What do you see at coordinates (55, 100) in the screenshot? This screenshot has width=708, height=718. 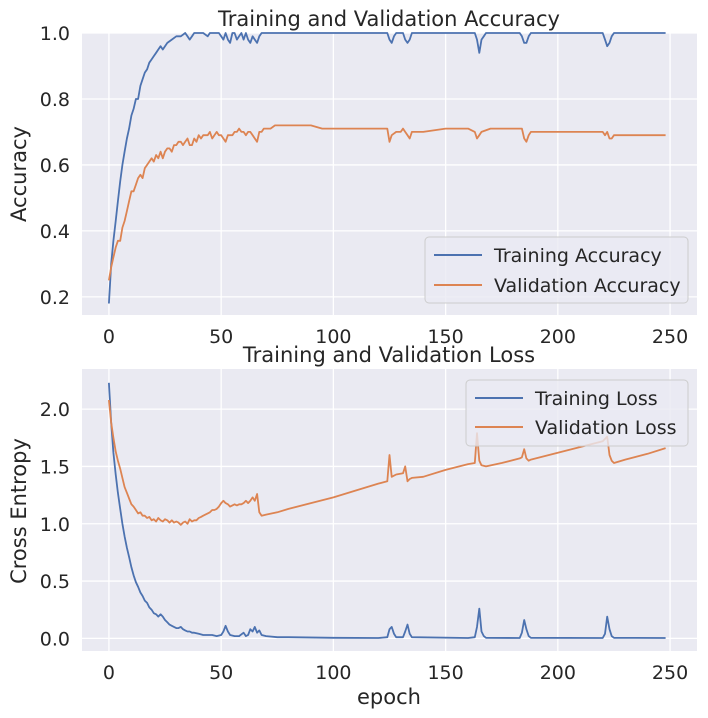 I see `accuracy-ytick-label: 0.8` at bounding box center [55, 100].